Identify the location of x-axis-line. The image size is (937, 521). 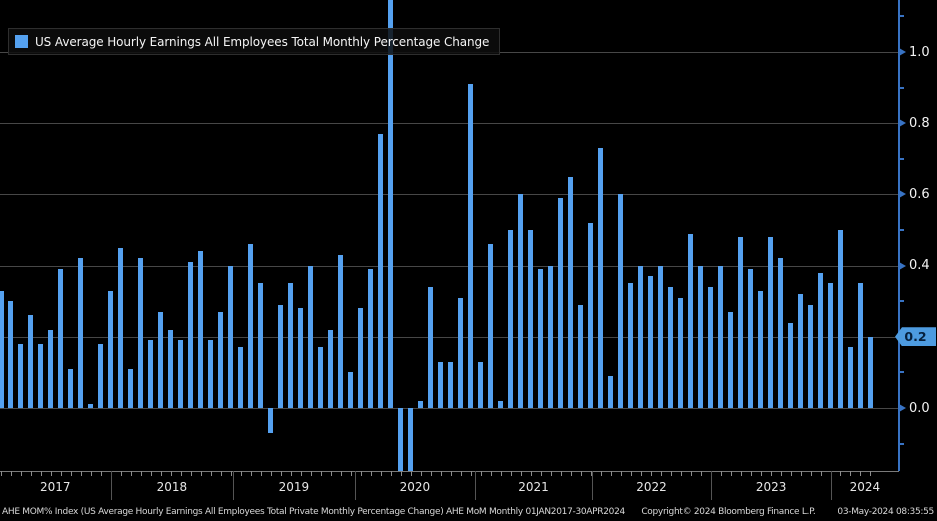
(449, 471).